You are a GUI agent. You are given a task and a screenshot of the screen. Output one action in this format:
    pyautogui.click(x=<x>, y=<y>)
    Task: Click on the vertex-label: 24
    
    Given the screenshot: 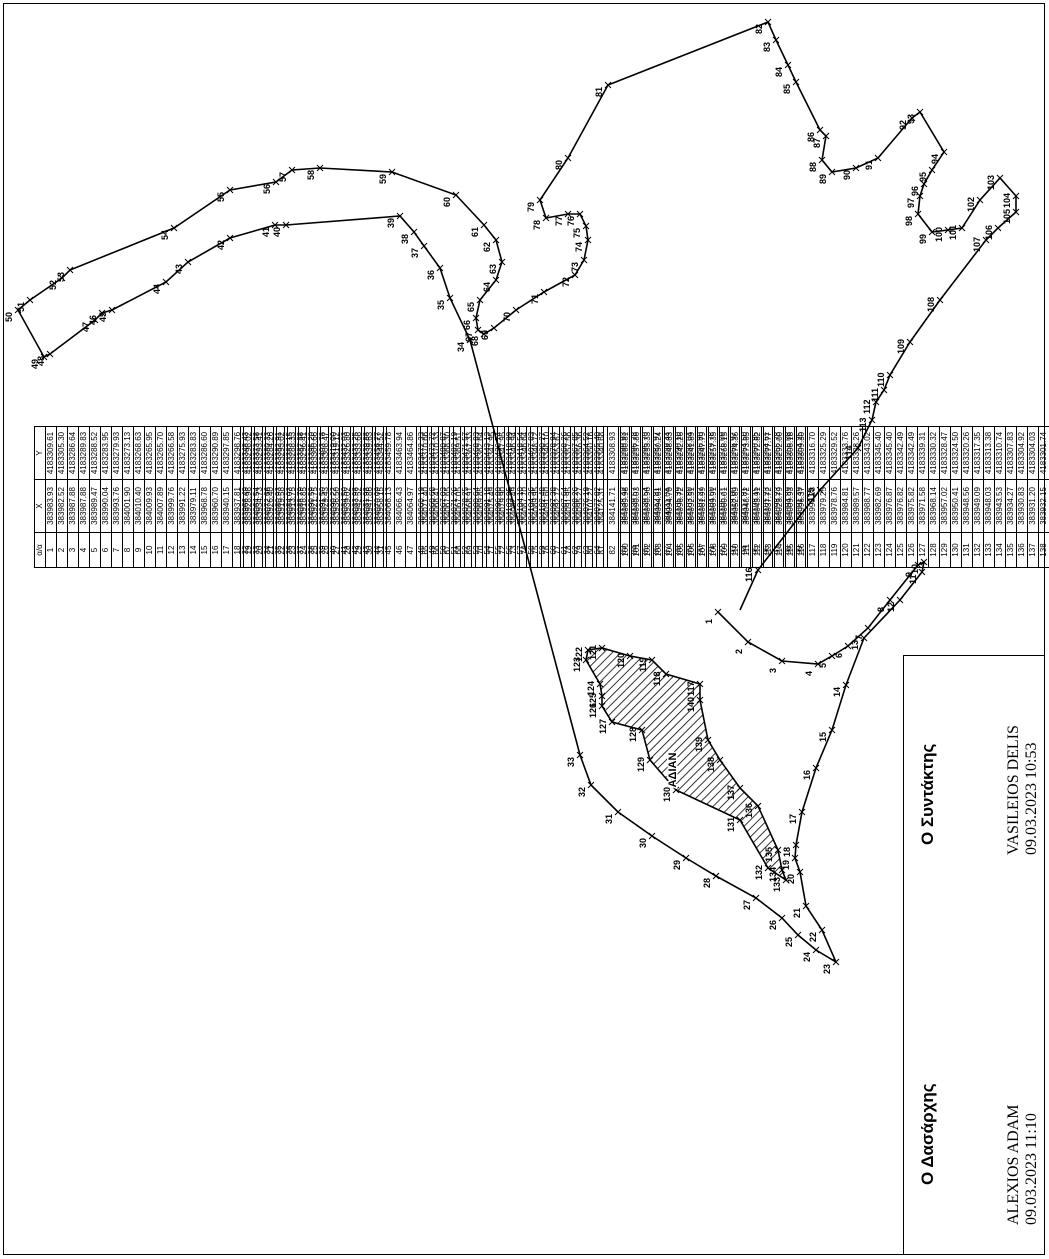 What is the action you would take?
    pyautogui.click(x=807, y=957)
    